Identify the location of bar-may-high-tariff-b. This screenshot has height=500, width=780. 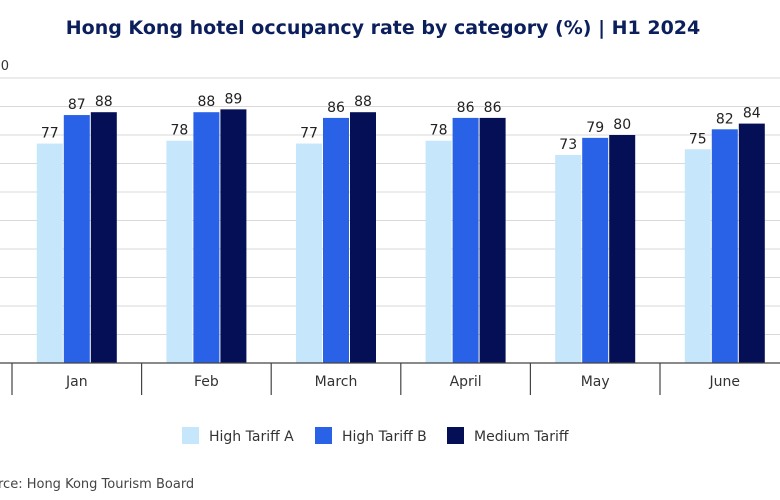
(595, 250).